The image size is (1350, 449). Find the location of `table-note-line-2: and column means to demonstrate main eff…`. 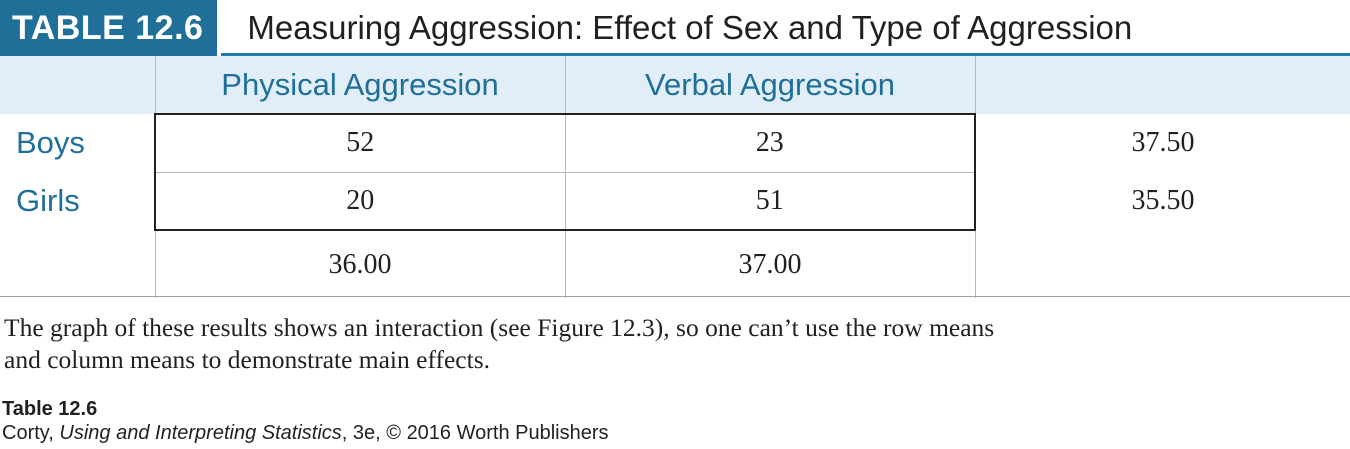

table-note-line-2: and column means to demonstrate main eff… is located at coordinates (247, 359).